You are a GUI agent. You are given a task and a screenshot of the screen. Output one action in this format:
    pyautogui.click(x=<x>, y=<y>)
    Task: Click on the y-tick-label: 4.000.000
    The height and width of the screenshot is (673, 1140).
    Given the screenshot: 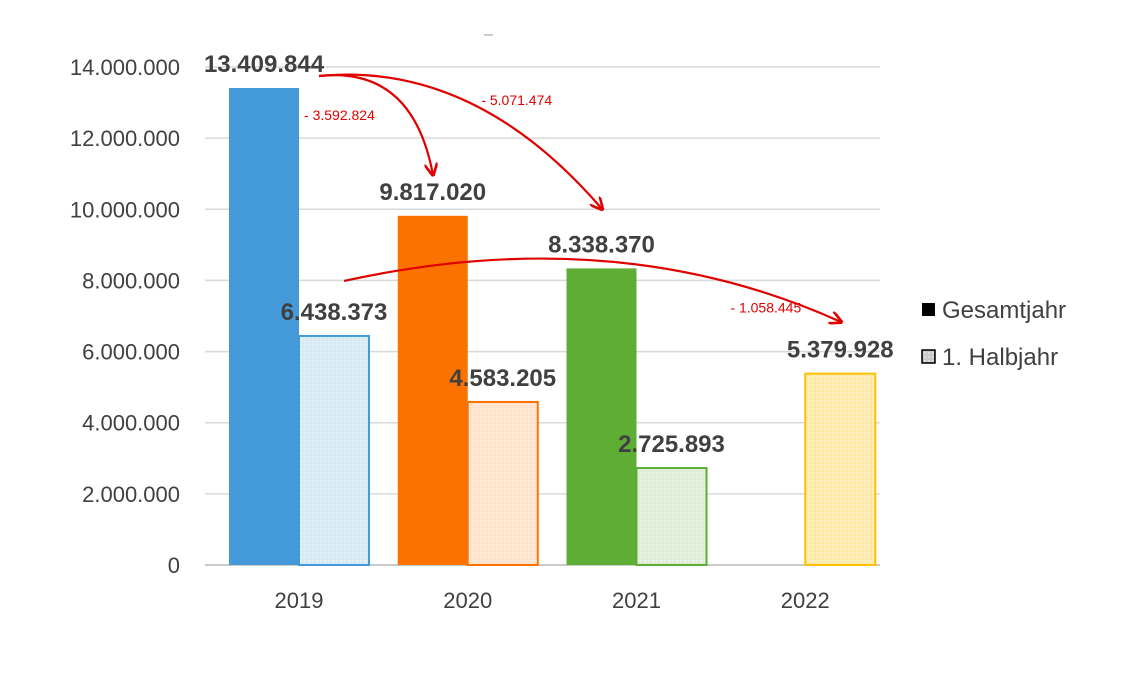 What is the action you would take?
    pyautogui.click(x=131, y=423)
    